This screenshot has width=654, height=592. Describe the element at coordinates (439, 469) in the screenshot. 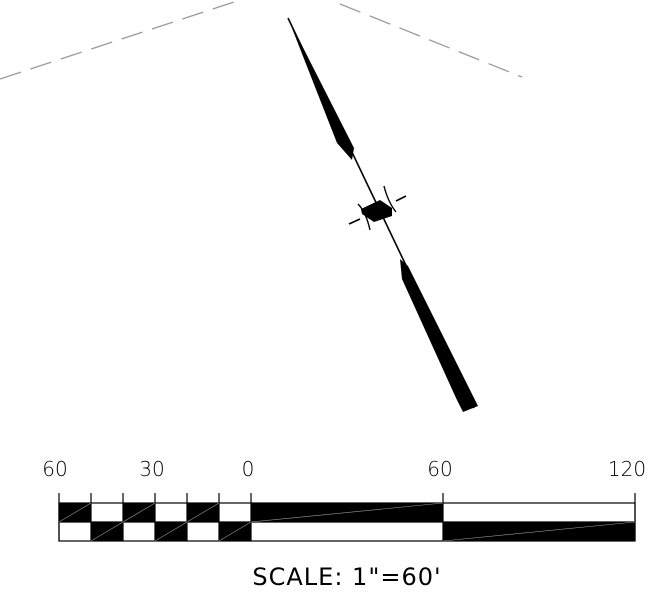

I see `scale-tick-label-60-right: 60` at that location.